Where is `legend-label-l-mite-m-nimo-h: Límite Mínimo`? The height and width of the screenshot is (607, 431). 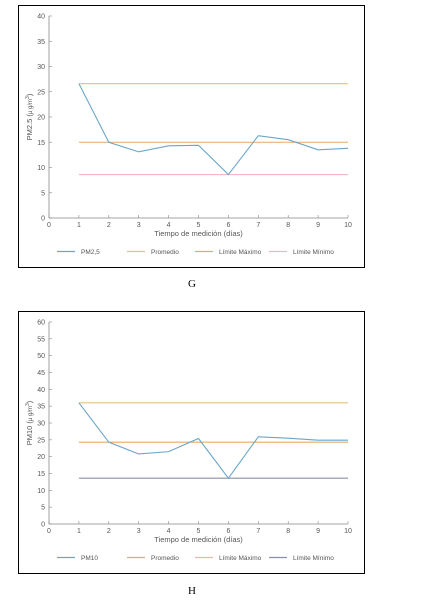 legend-label-l-mite-m-nimo-h: Límite Mínimo is located at coordinates (313, 558).